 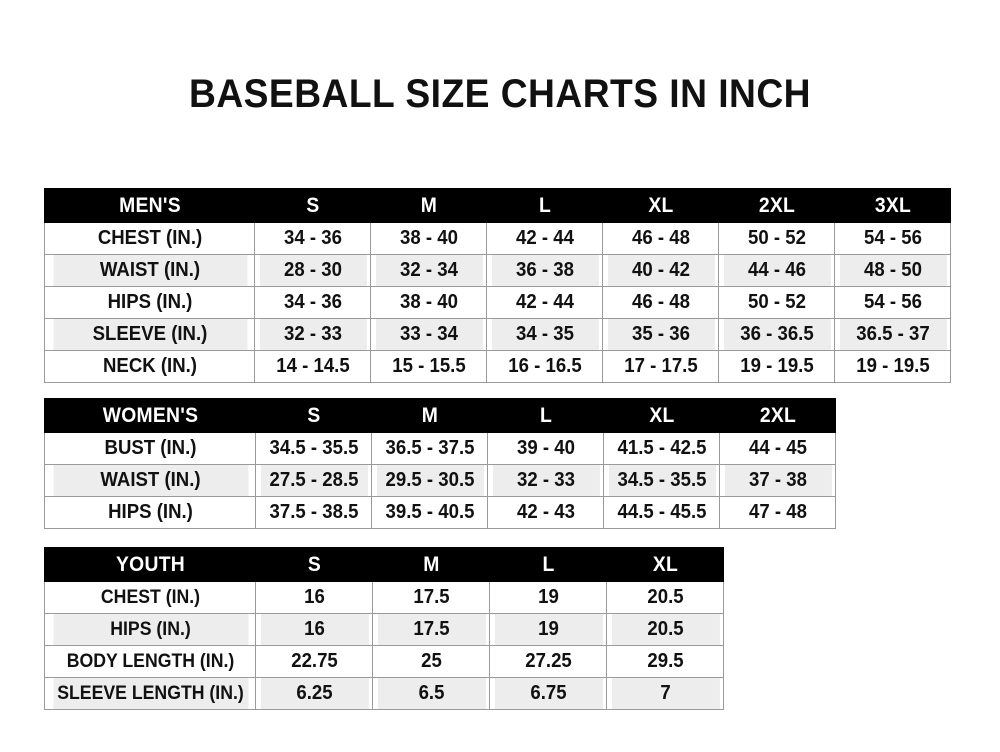 I want to click on table-row: CHEST (IN.) 16 17.5 19 20.5, so click(x=384, y=597).